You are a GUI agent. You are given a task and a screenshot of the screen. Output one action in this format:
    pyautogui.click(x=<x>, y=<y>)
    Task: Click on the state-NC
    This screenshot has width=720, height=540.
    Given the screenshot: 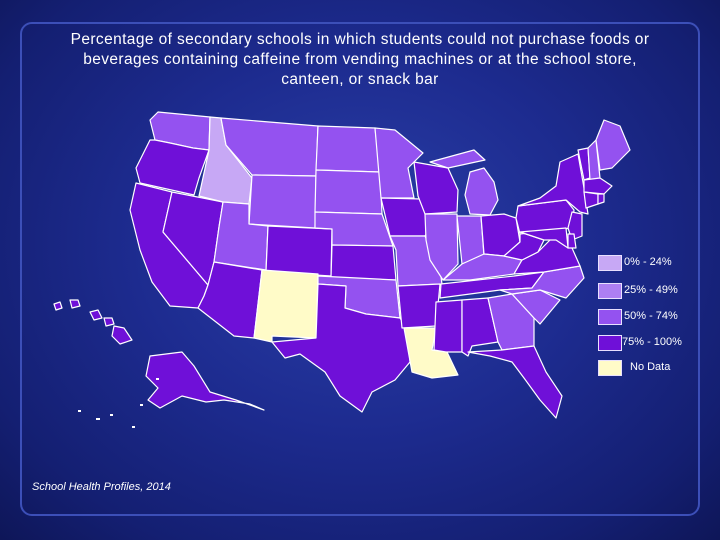 What is the action you would take?
    pyautogui.click(x=542, y=282)
    